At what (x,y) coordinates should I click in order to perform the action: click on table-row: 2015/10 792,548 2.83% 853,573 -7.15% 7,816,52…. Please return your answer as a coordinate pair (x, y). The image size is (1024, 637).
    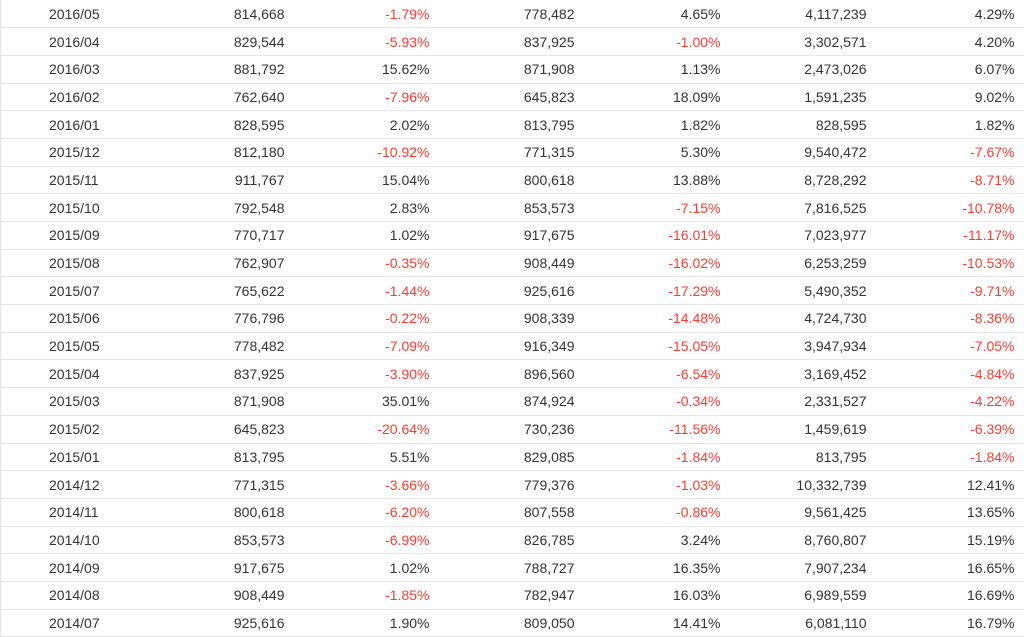
    Looking at the image, I should click on (512, 207).